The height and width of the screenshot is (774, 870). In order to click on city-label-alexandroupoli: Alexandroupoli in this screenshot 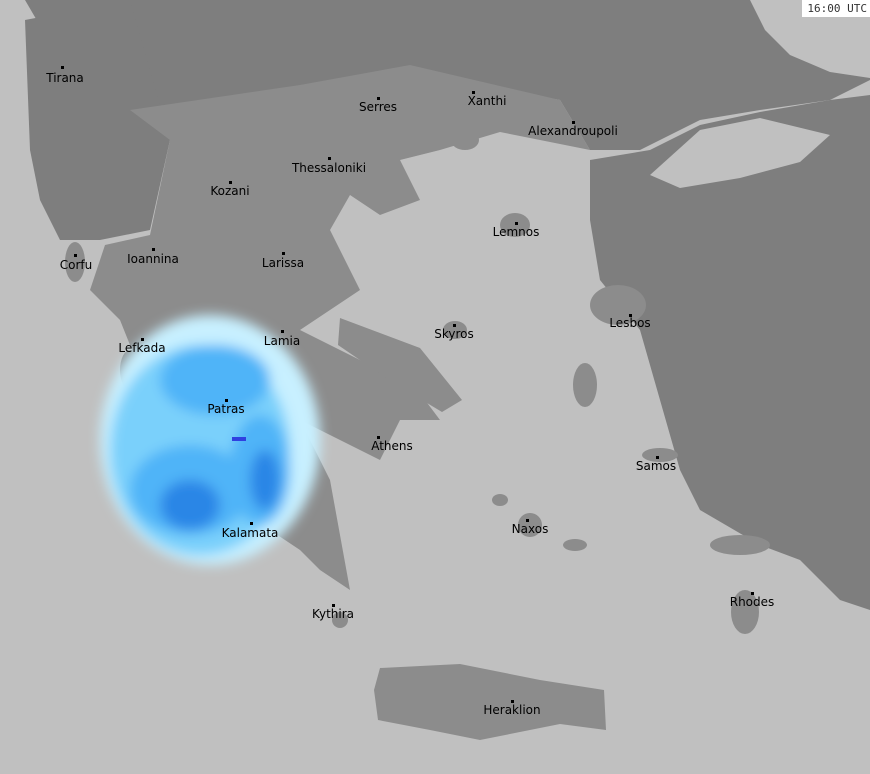, I will do `click(573, 131)`.